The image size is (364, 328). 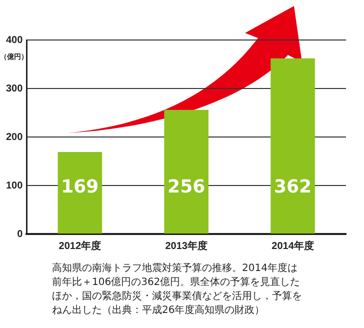 What do you see at coordinates (293, 187) in the screenshot?
I see `data-label: 362` at bounding box center [293, 187].